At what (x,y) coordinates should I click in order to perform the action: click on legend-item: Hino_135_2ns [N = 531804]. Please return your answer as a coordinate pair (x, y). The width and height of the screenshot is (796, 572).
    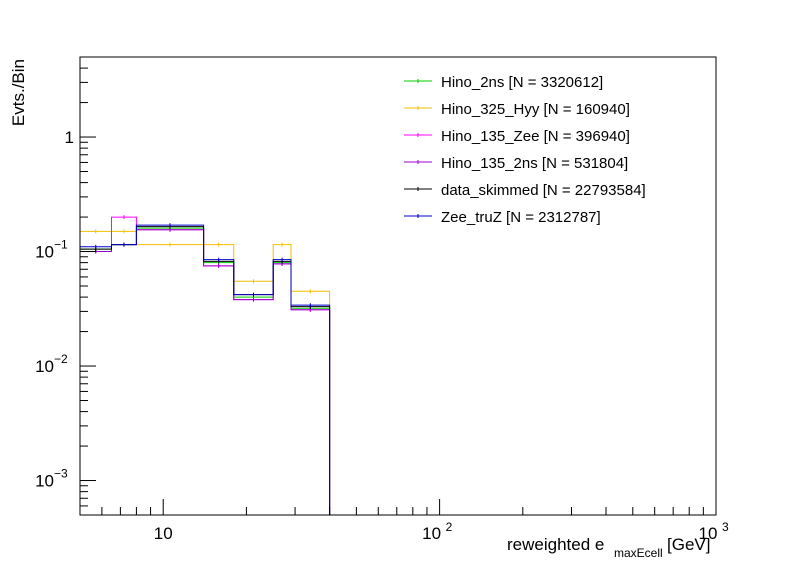
    Looking at the image, I should click on (516, 163).